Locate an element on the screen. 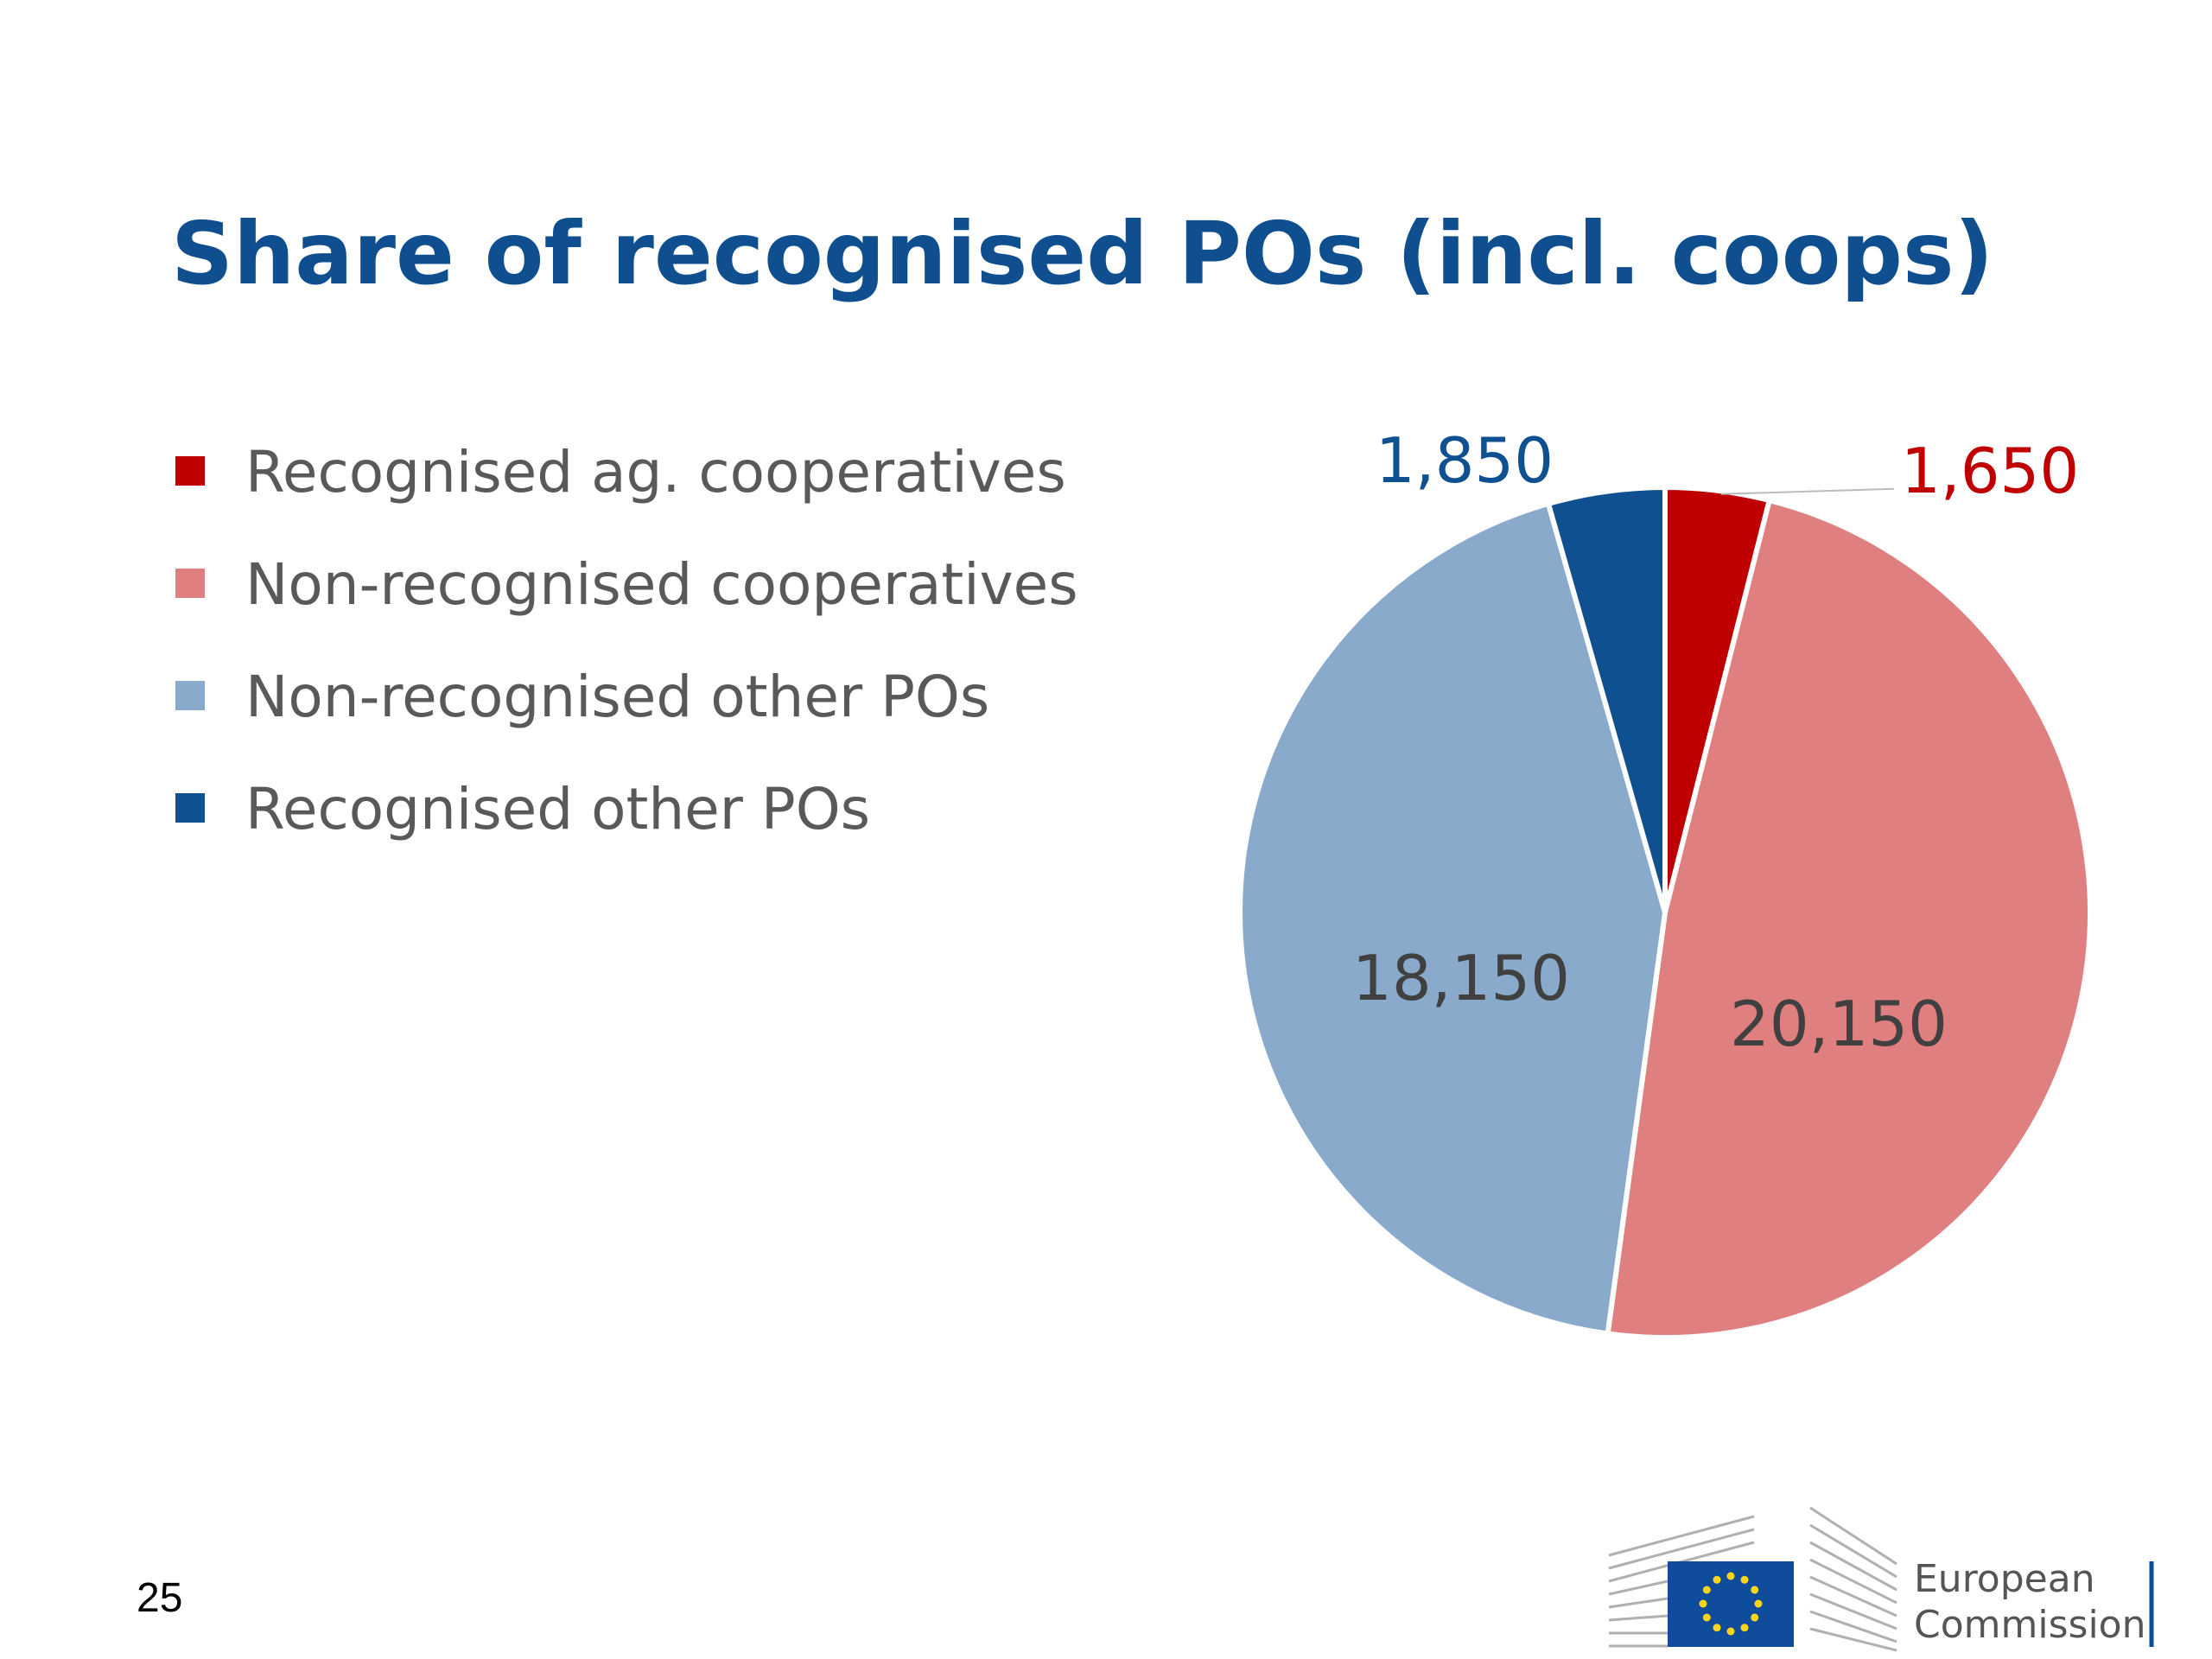 The image size is (2212, 1659). data-label: 1,650 is located at coordinates (1990, 471).